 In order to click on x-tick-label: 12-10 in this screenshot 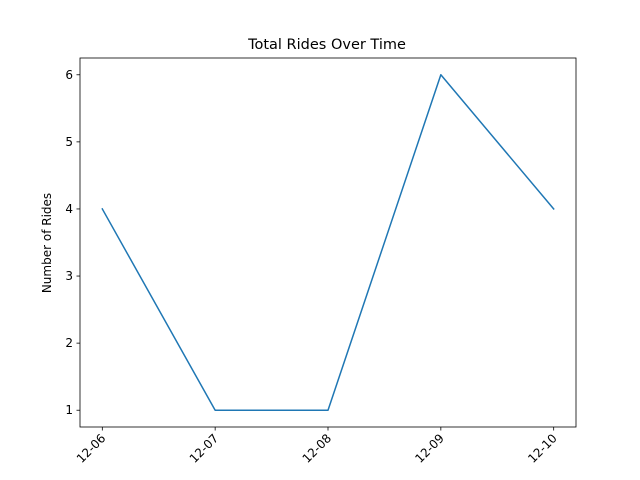, I will do `click(542, 448)`.